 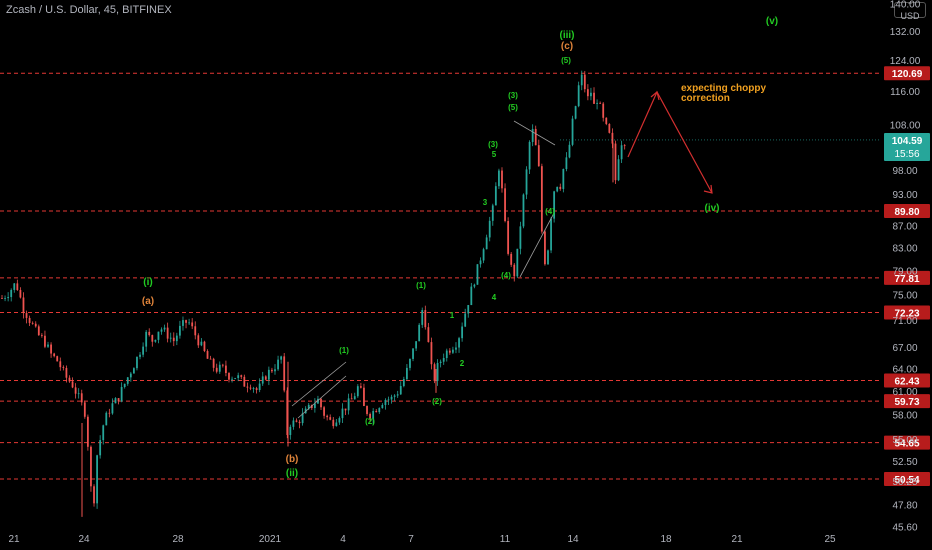 What do you see at coordinates (904, 392) in the screenshot?
I see `y-tick-label: 61.00` at bounding box center [904, 392].